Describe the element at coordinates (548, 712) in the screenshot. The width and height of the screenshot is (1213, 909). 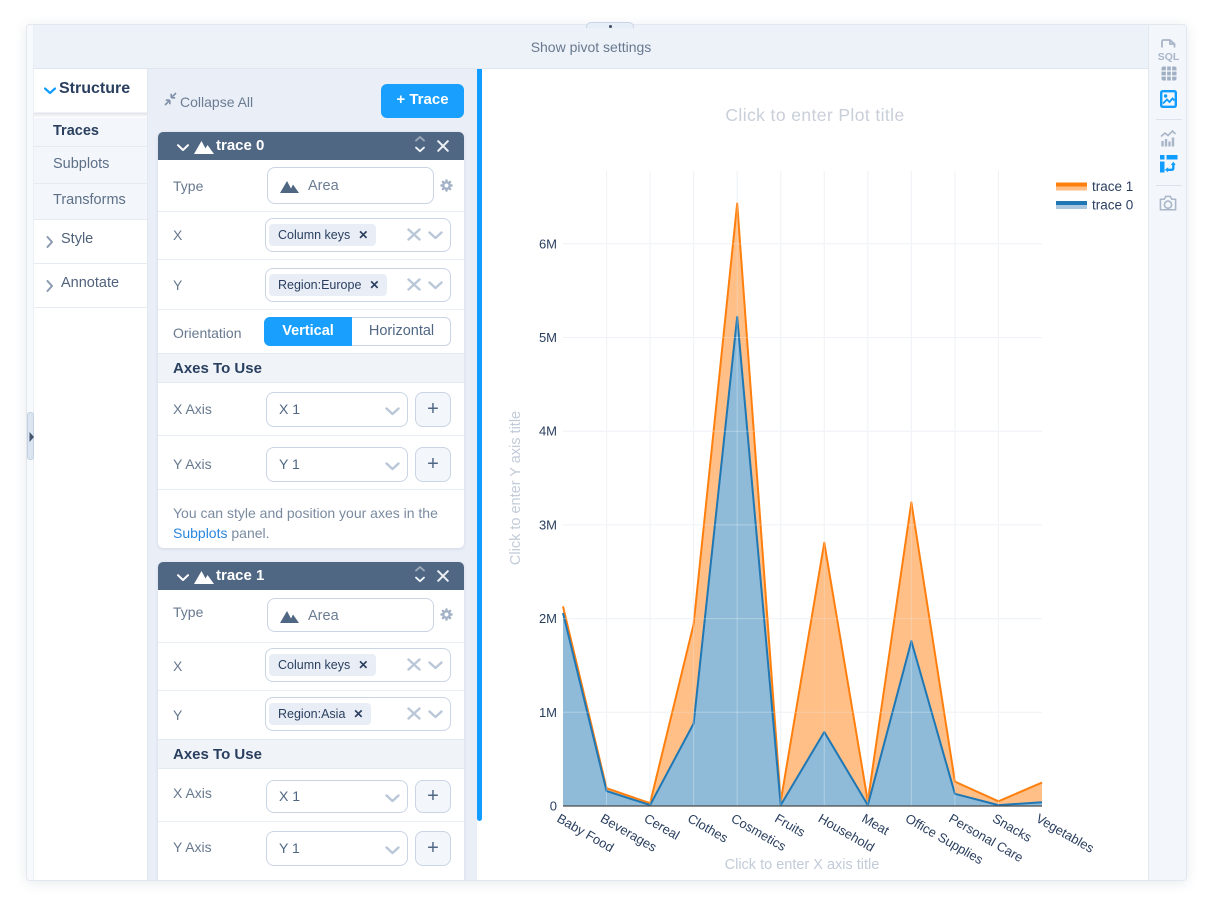
I see `svg-text: 1M` at that location.